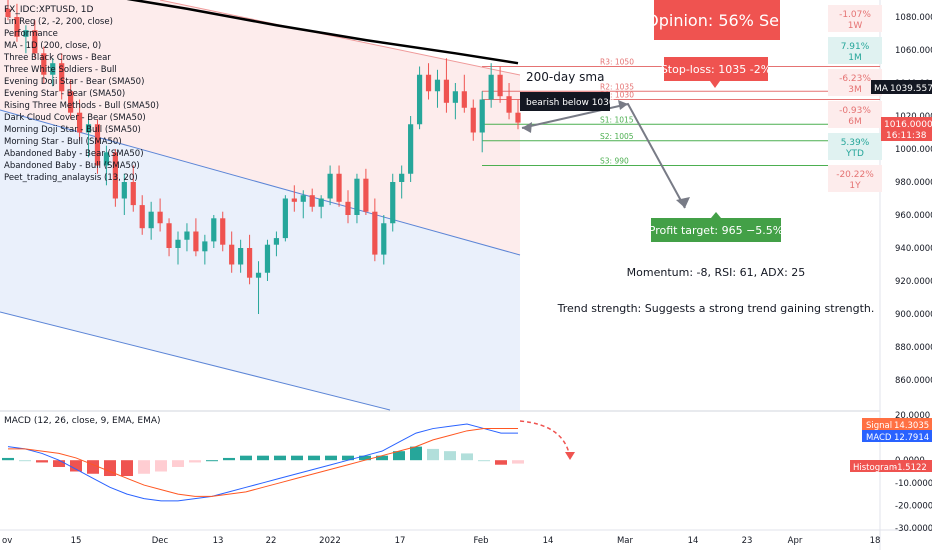  I want to click on time-axis: ov 15 Dec 13 22 2022 17 Feb 14 Mar 14 23 Apr 18, so click(441, 541).